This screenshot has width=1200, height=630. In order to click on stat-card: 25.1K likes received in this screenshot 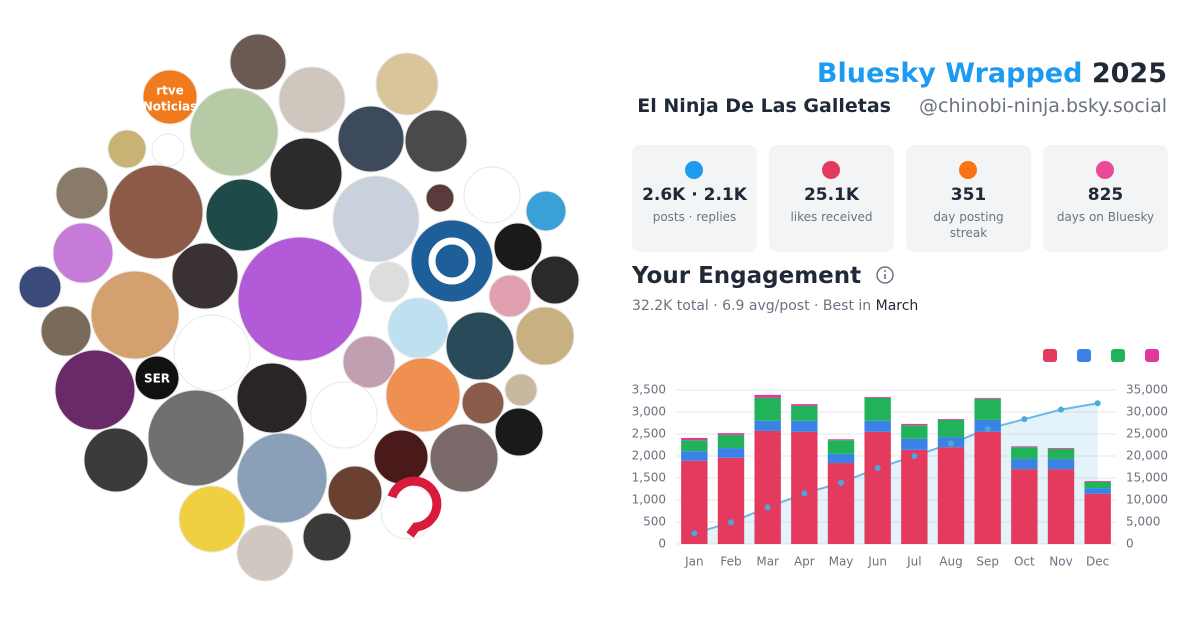, I will do `click(831, 198)`.